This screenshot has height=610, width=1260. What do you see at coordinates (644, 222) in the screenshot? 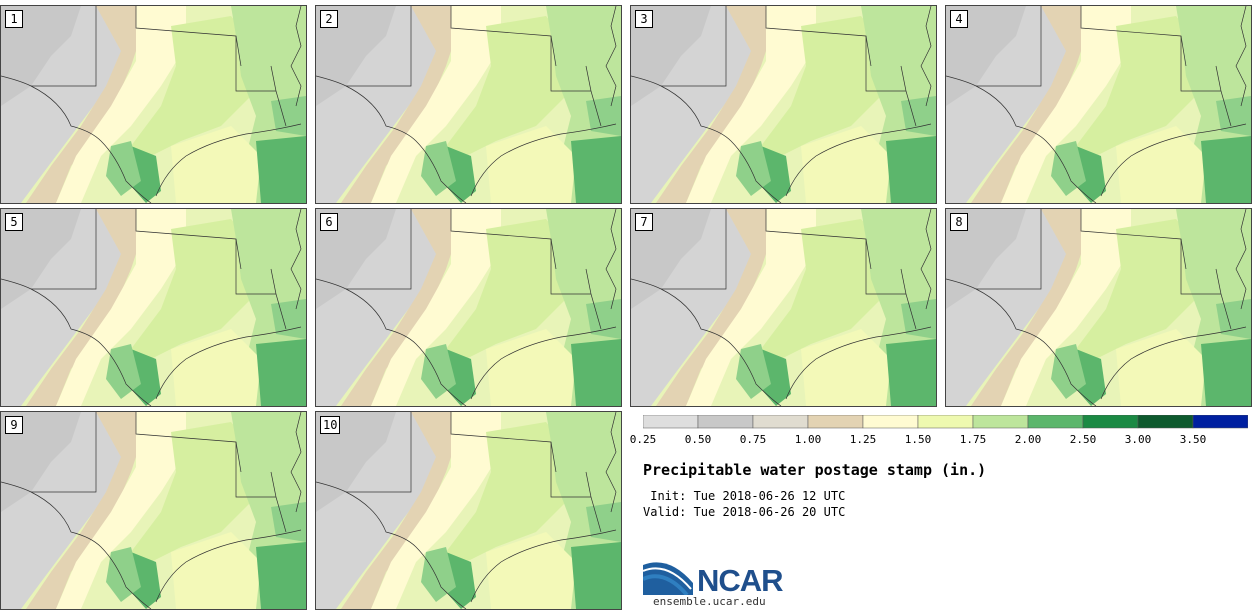
I see `member-label: 7` at bounding box center [644, 222].